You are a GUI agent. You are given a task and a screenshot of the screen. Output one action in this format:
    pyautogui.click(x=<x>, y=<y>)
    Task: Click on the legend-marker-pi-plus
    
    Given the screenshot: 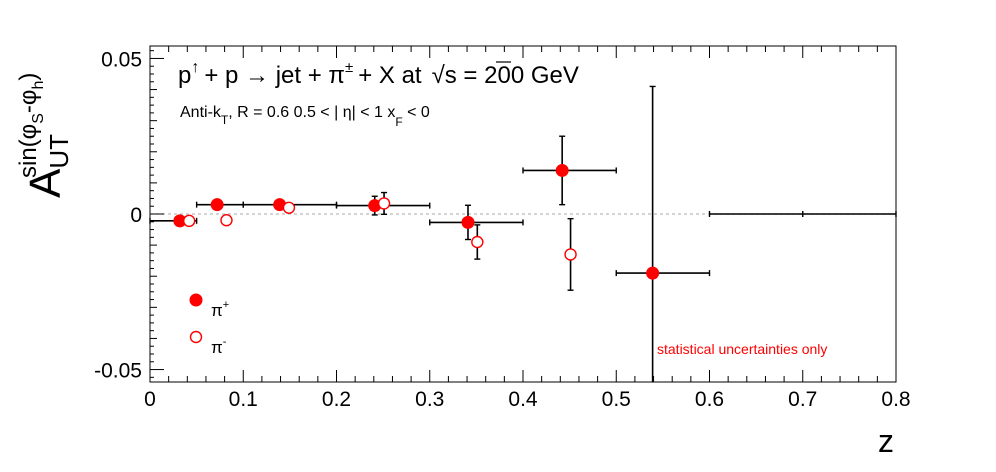 What is the action you would take?
    pyautogui.click(x=196, y=300)
    